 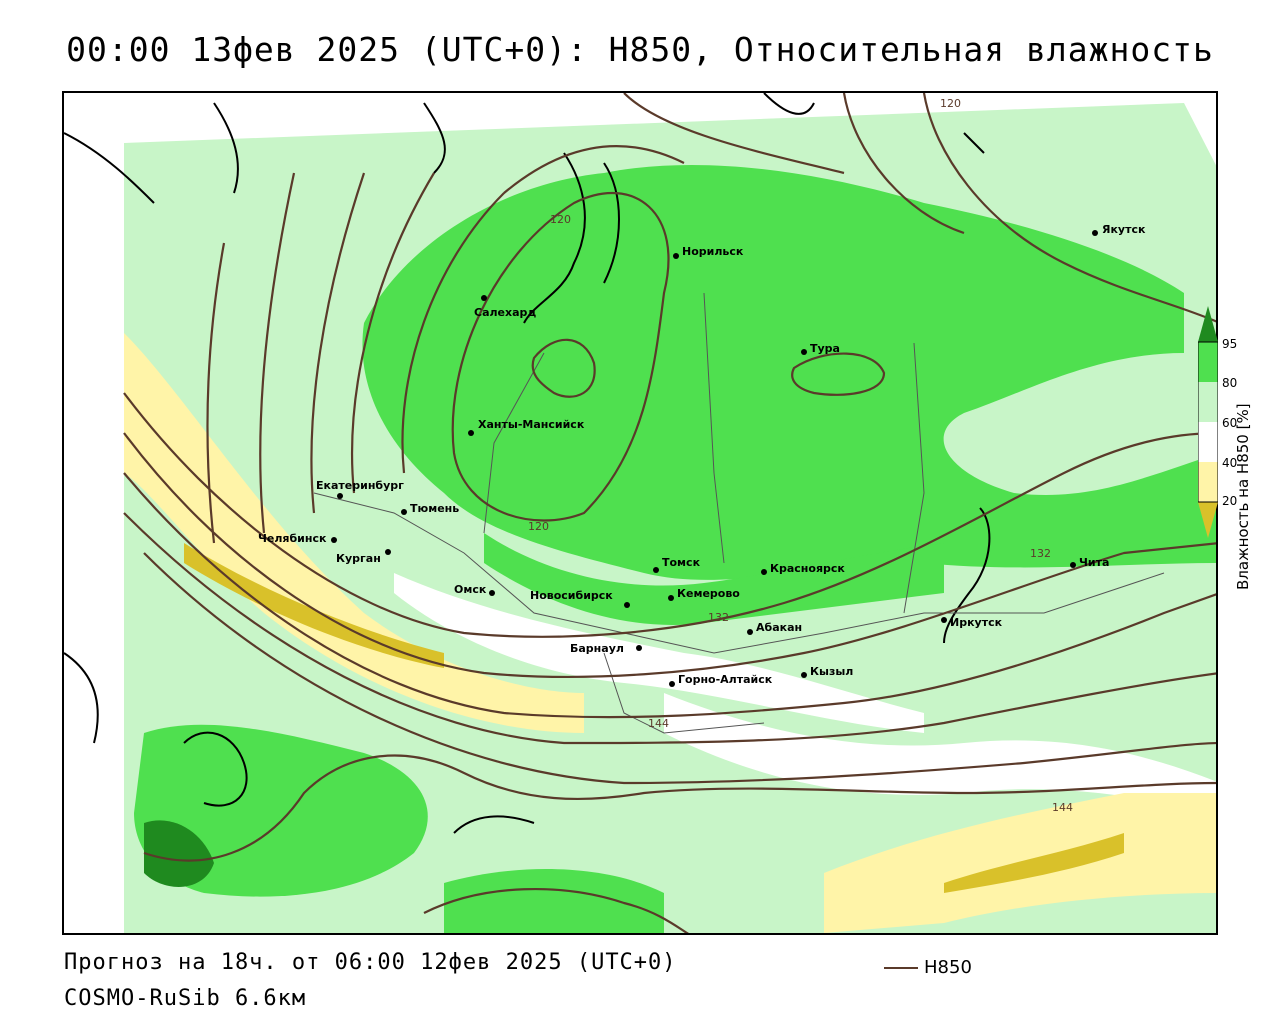 I want to click on humidity-field-very-dry, so click(x=314, y=605).